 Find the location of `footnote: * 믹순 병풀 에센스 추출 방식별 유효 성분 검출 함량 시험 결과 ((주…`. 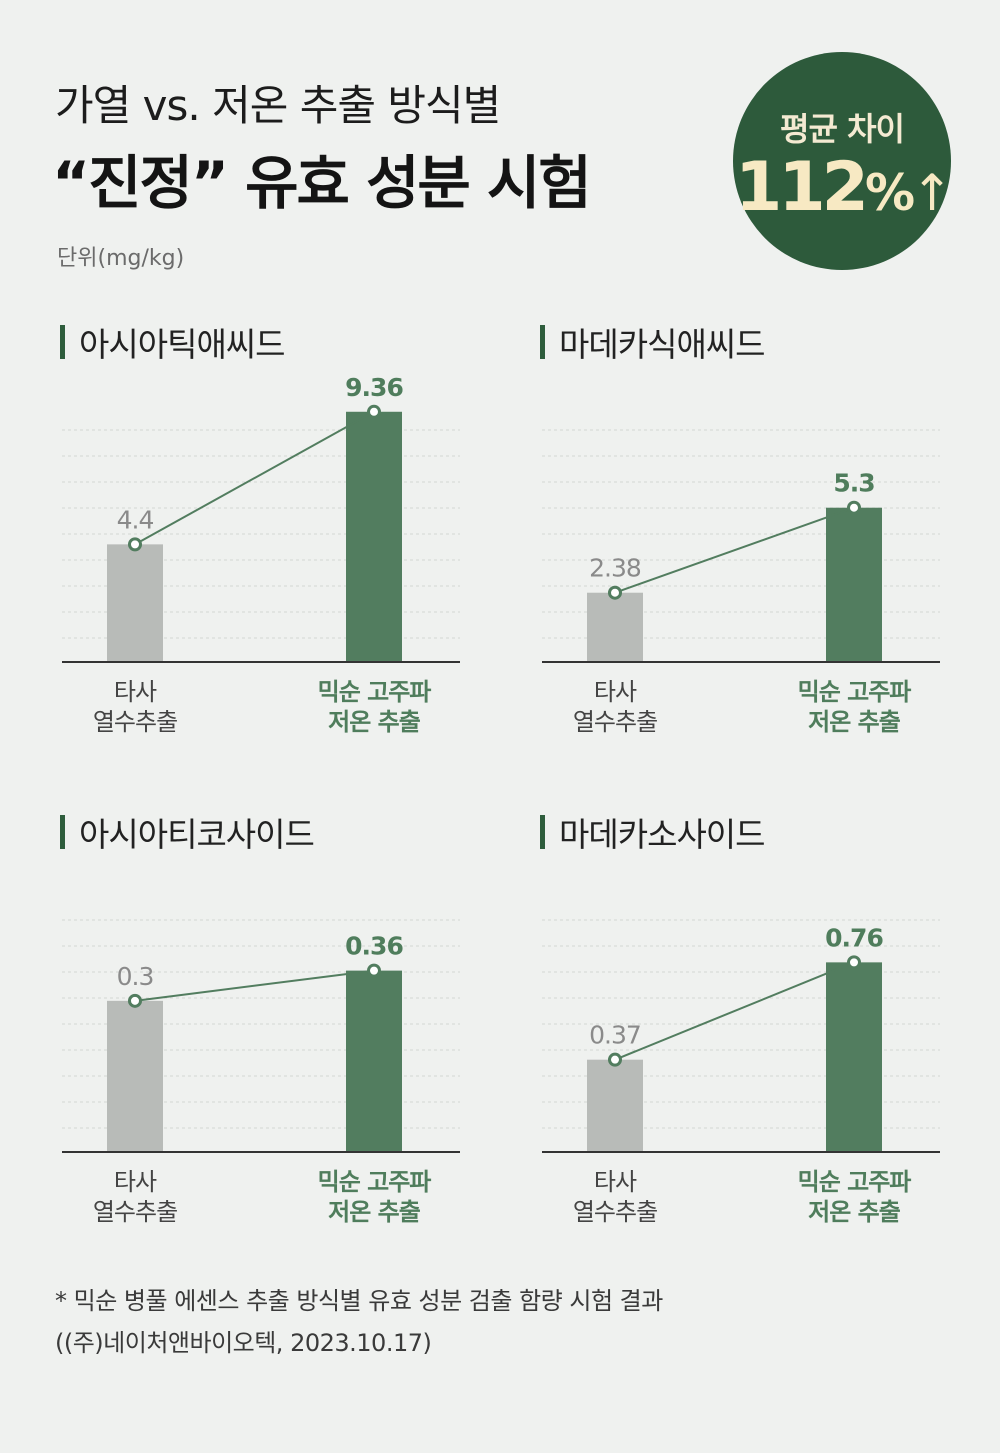

footnote: * 믹순 병풀 에센스 추출 방식별 유효 성분 검출 함량 시험 결과 ((주… is located at coordinates (359, 1322).